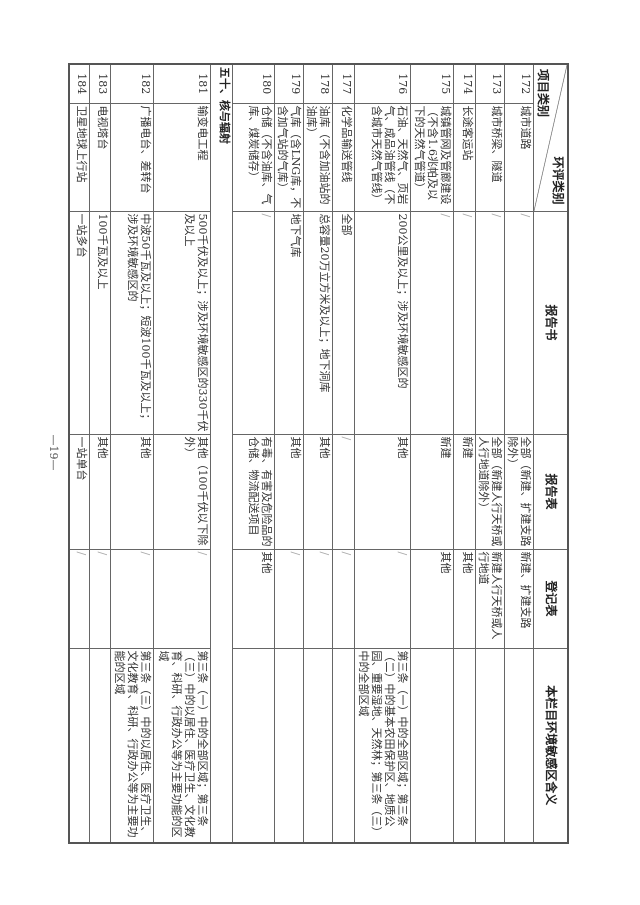  I want to click on table-row: 172 城市道路 / 全部（新建、扩建支路除外） 新建、扩建支路, so click(519, 453).